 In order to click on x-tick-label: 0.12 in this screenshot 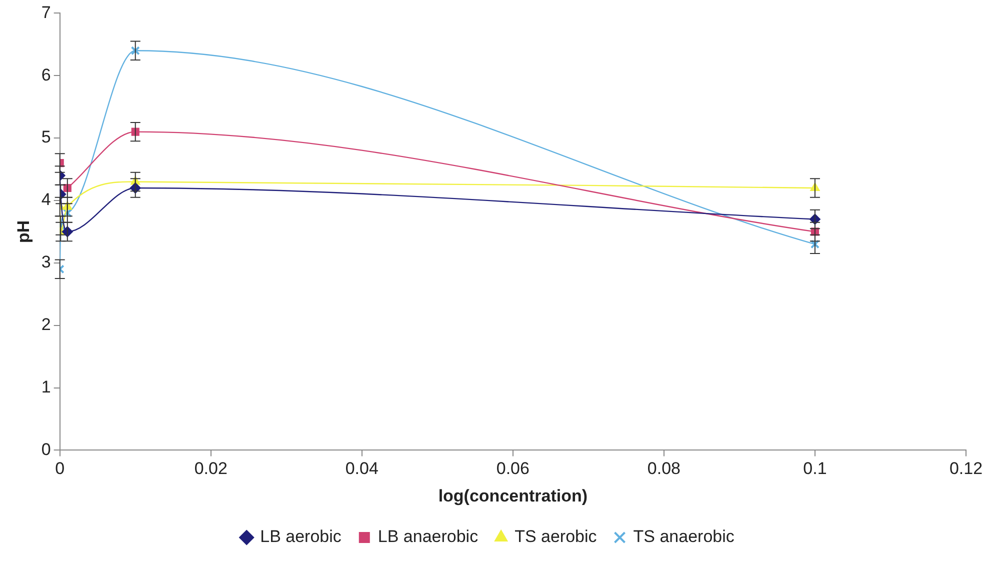, I will do `click(966, 468)`.